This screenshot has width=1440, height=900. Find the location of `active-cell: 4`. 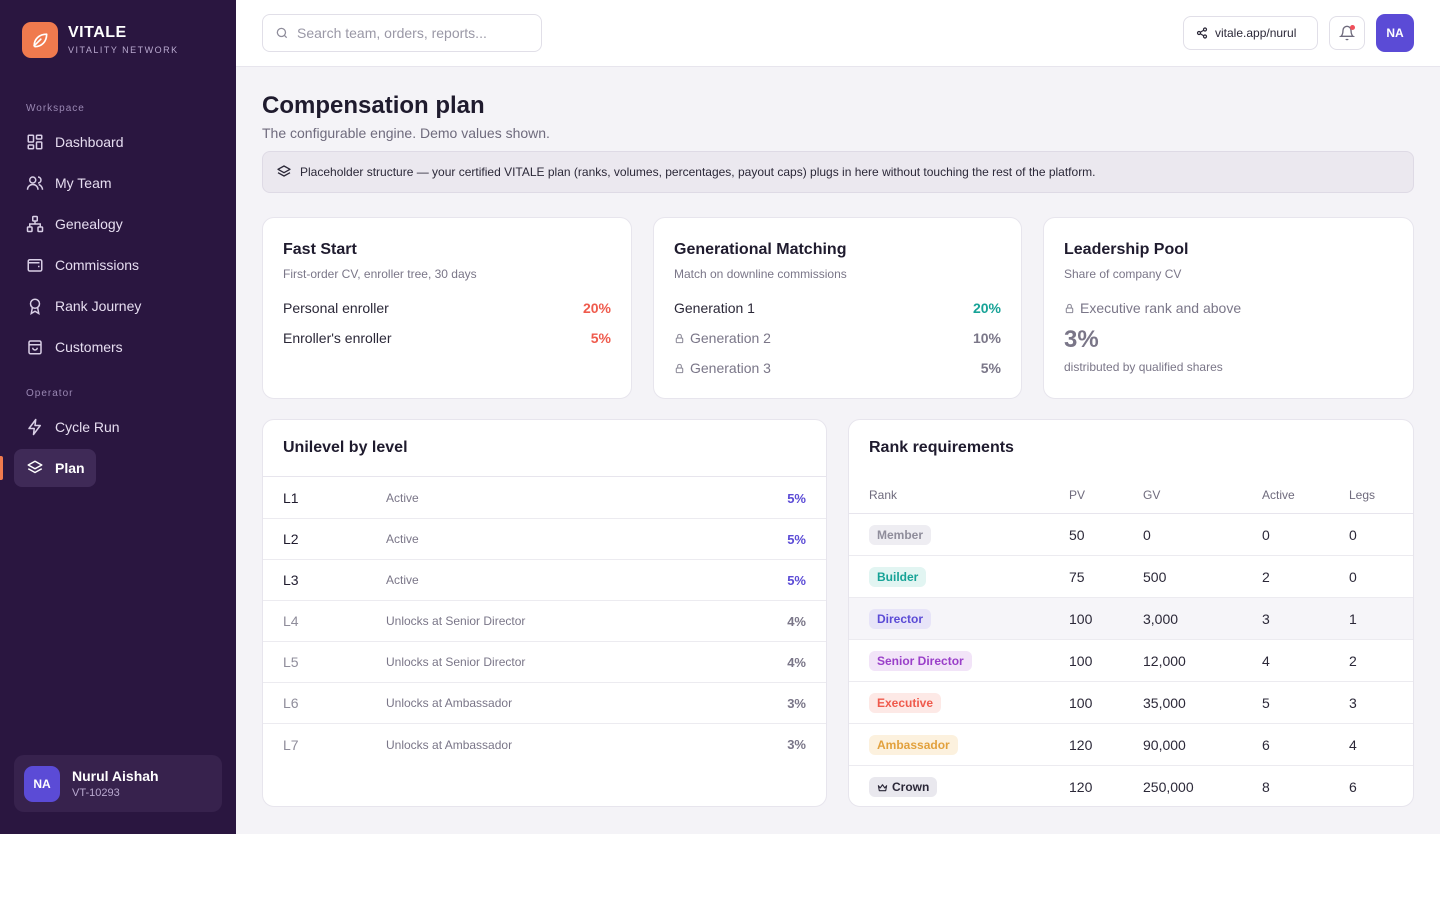

active-cell: 4 is located at coordinates (1266, 661).